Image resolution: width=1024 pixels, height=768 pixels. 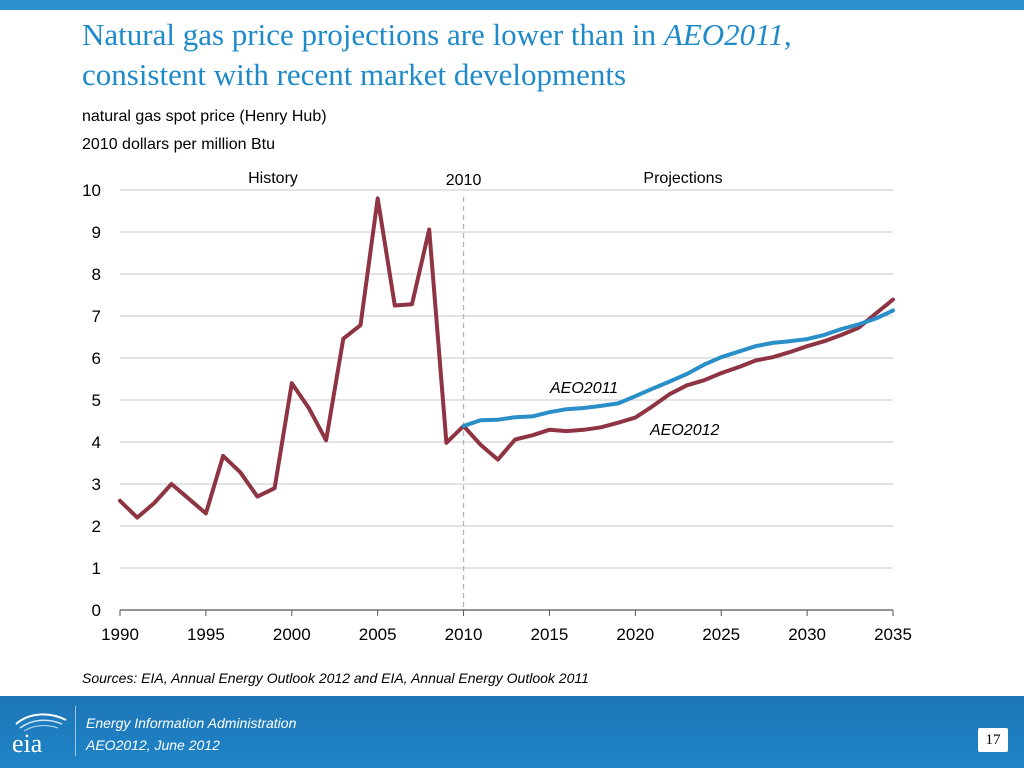 I want to click on x-tick-label-2030: 2030, so click(x=807, y=634).